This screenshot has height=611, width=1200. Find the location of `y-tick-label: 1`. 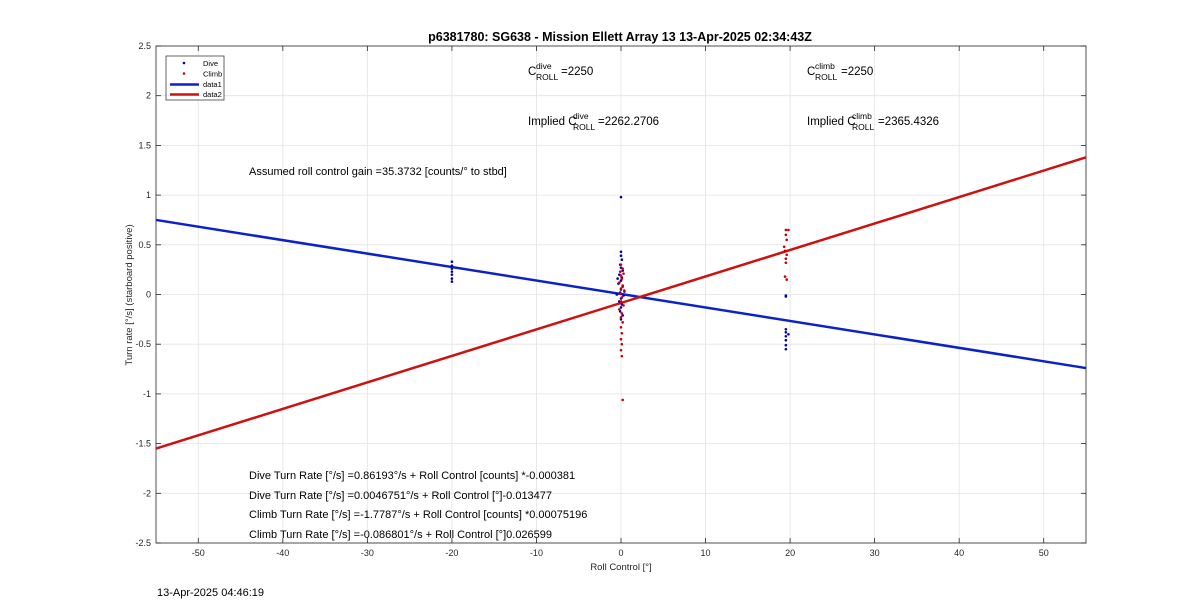

y-tick-label: 1 is located at coordinates (148, 195).